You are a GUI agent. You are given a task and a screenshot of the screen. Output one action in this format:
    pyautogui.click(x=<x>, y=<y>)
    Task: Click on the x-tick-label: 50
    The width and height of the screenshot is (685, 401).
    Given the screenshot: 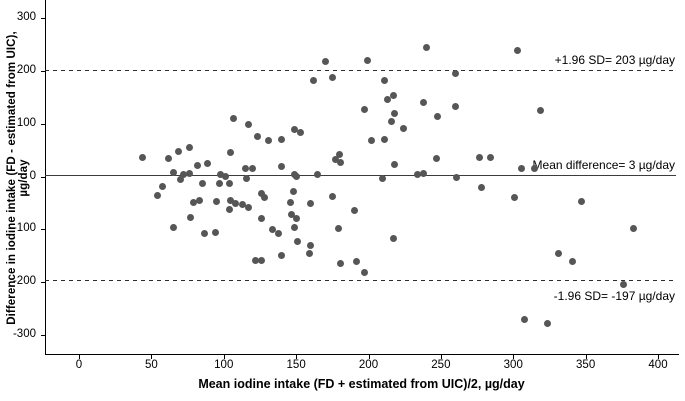 What is the action you would take?
    pyautogui.click(x=151, y=365)
    